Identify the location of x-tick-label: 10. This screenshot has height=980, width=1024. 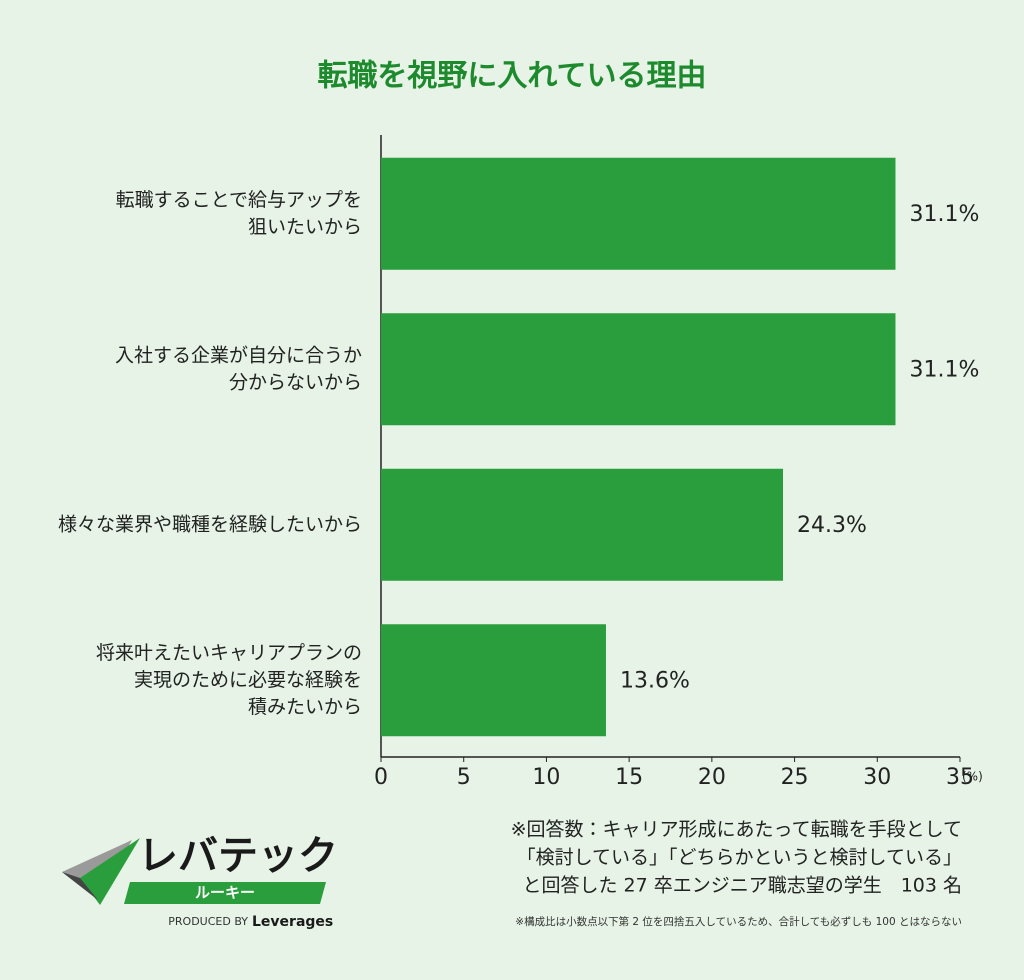
(546, 777).